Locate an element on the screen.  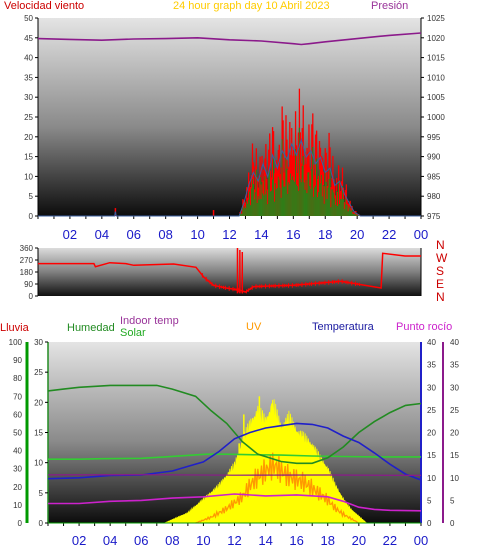
pressure-line is located at coordinates (229, 39).